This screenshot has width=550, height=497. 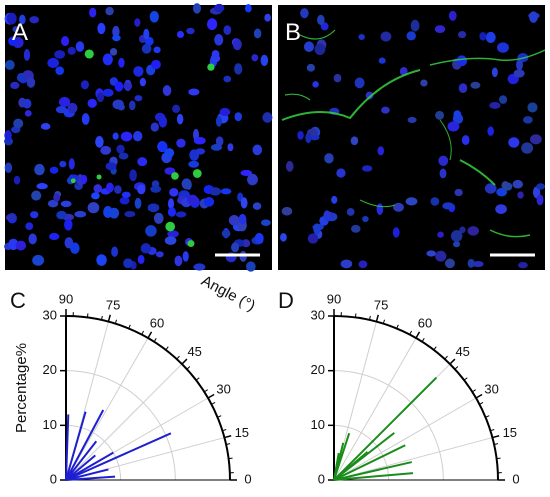 I want to click on angle-tick-label: 90, so click(x=334, y=298).